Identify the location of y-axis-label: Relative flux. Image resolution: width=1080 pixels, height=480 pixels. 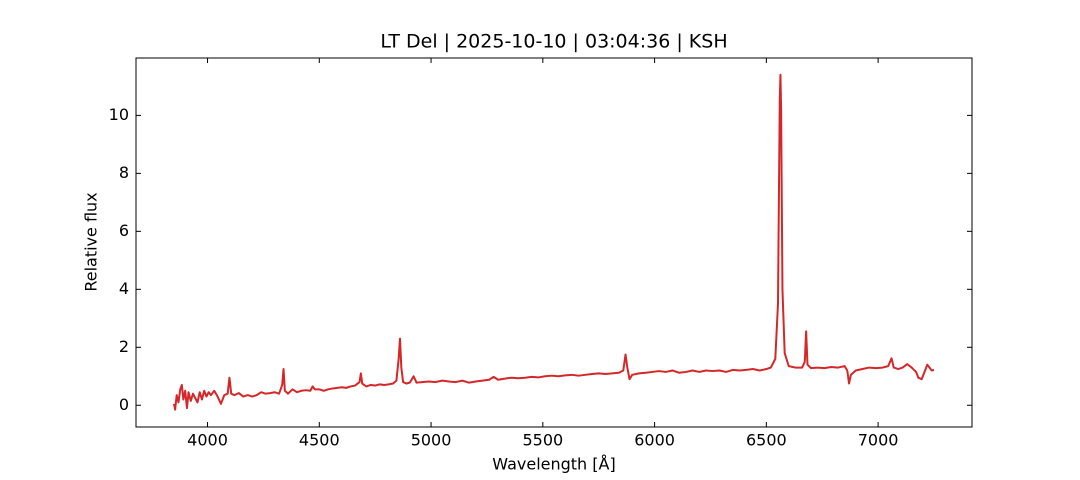
(91, 241).